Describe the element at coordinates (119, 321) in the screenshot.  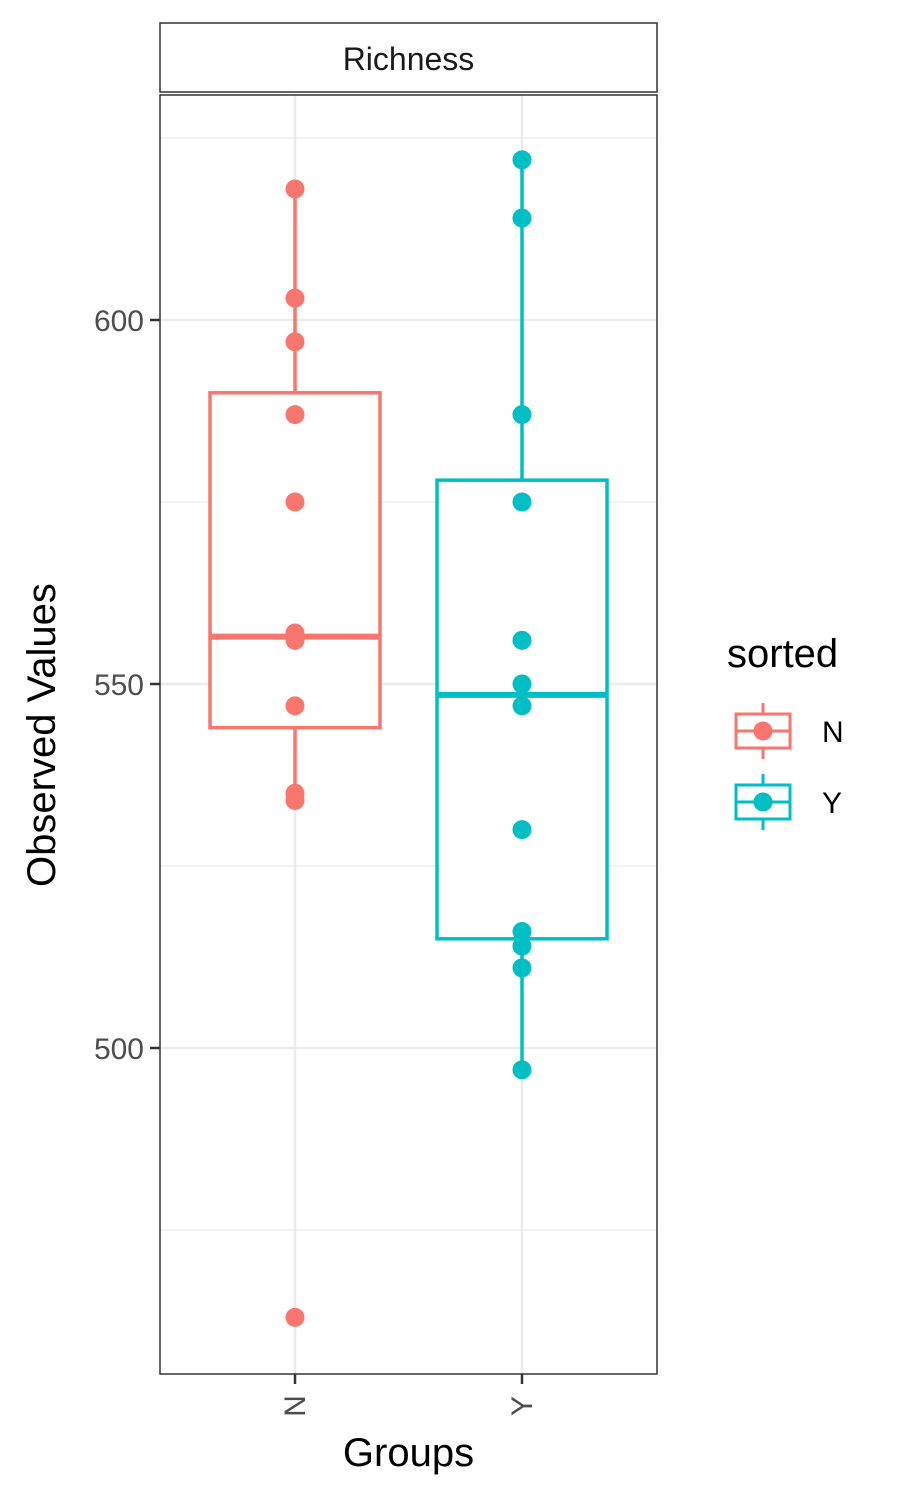
I see `y-tick-label: 600` at that location.